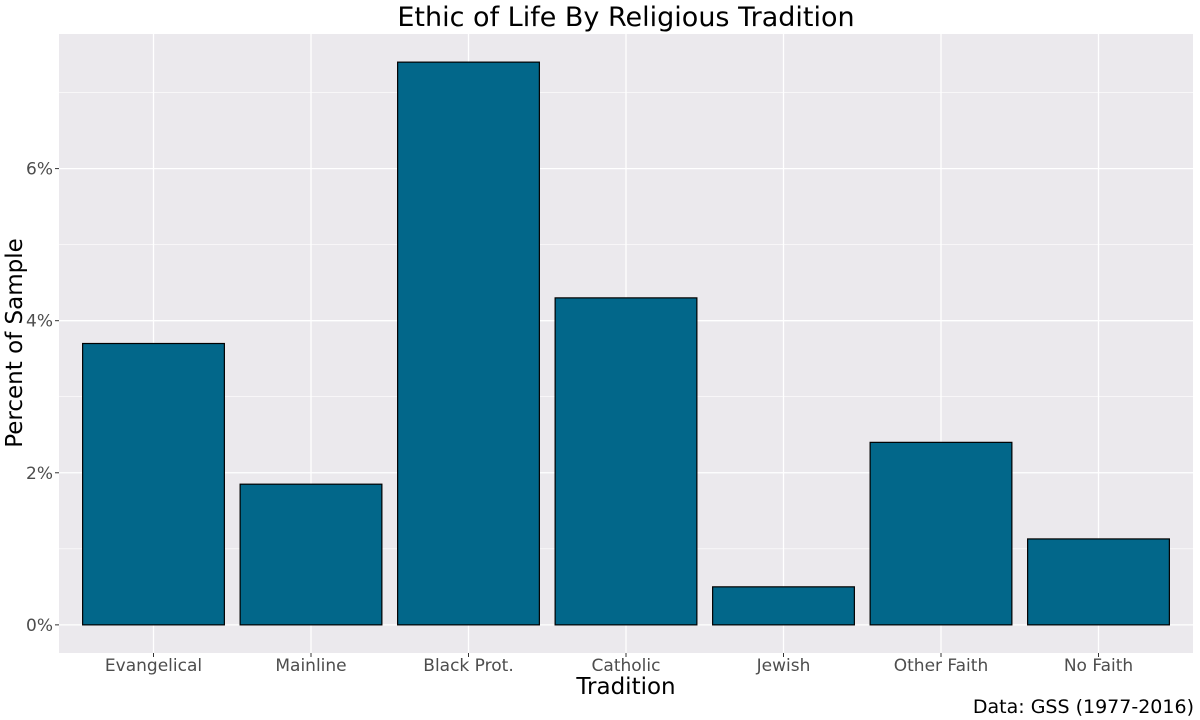  Describe the element at coordinates (153, 484) in the screenshot. I see `bar-evangelical` at that location.